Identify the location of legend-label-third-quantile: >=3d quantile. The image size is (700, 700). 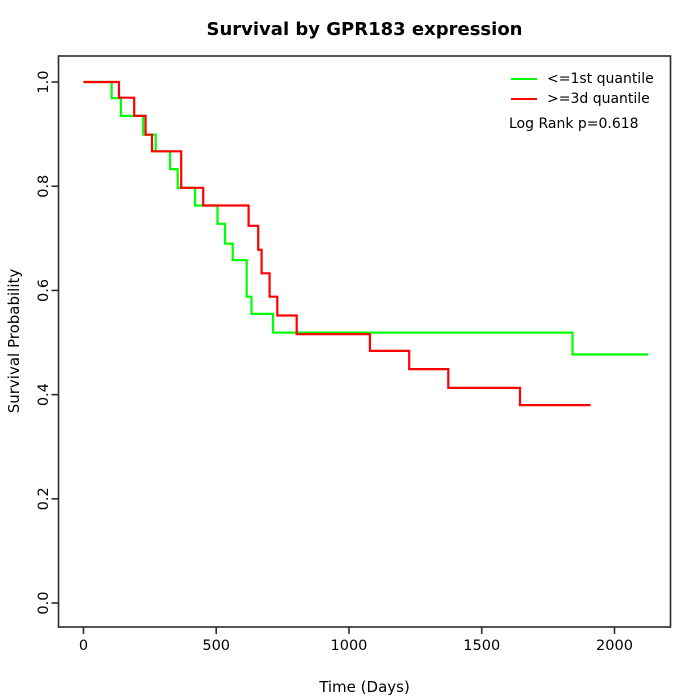
(598, 99).